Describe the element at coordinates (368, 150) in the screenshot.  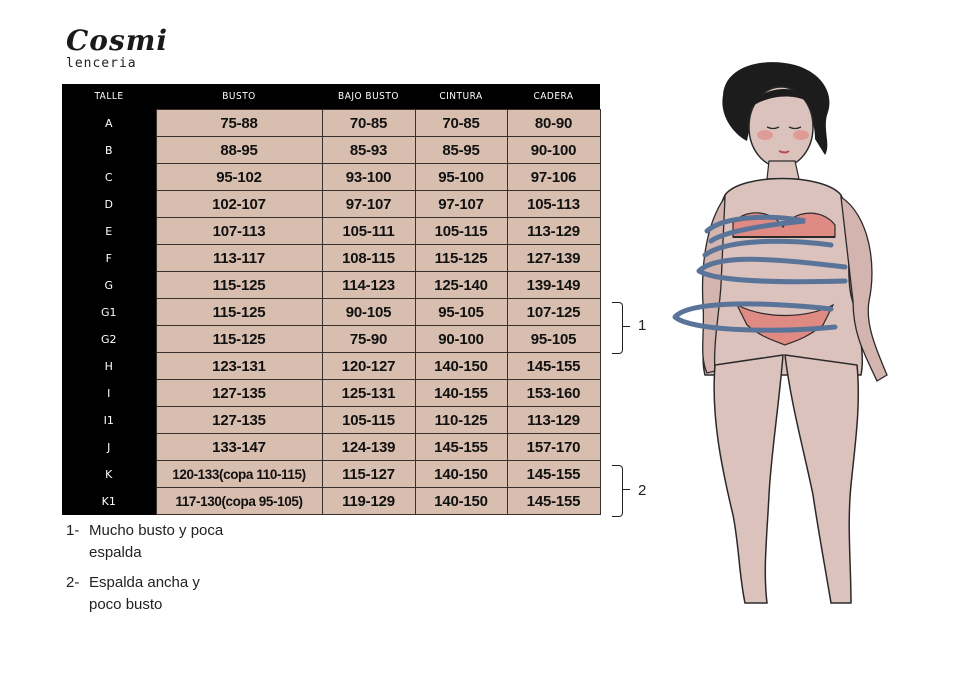
I see `bajo-busto-cell: 85-93` at that location.